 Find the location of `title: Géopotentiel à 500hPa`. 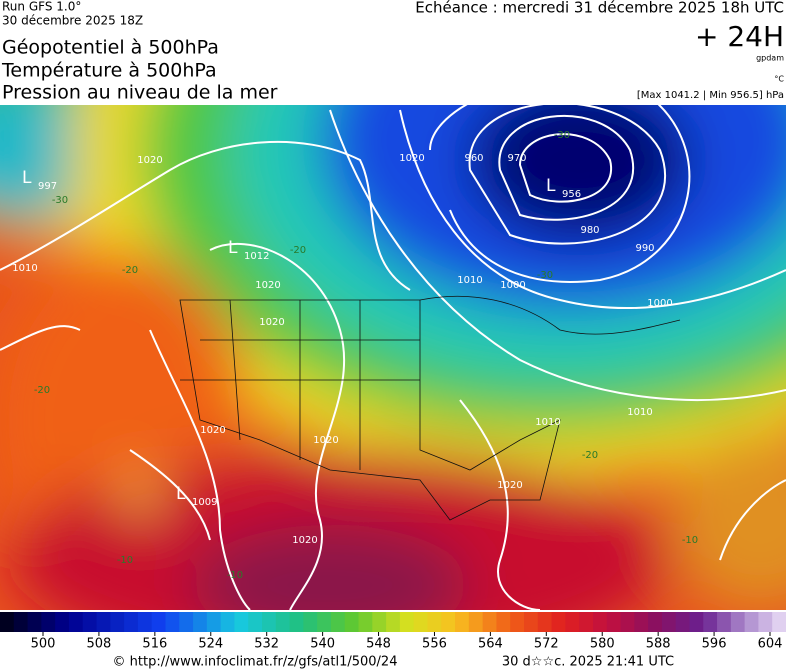

title: Géopotentiel à 500hPa is located at coordinates (110, 48).